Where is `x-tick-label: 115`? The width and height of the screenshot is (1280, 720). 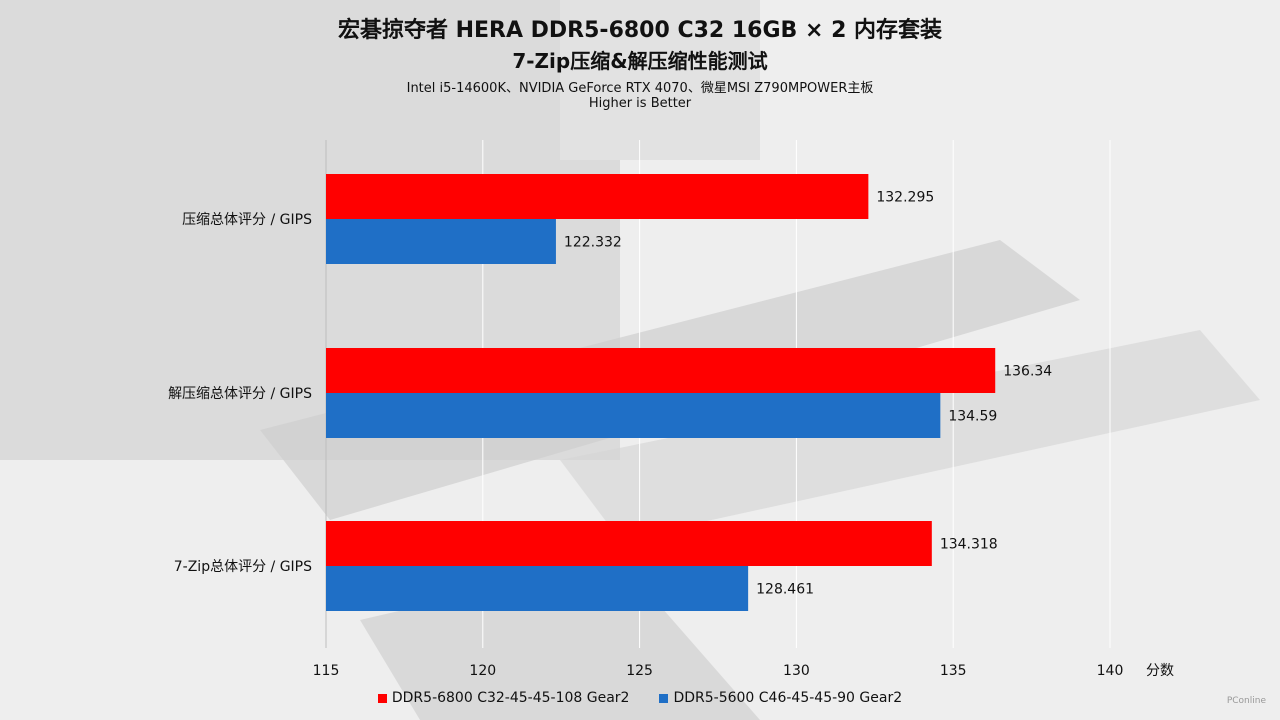 x-tick-label: 115 is located at coordinates (326, 671).